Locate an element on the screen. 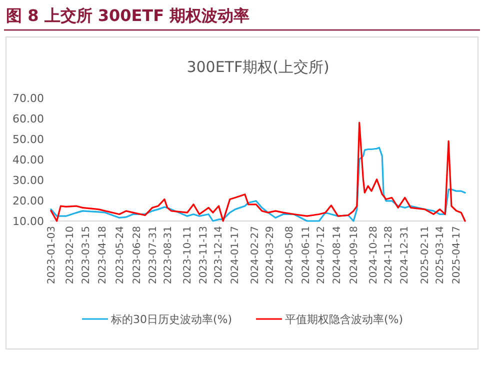 The image size is (485, 382). y-tick-label: 30.00 is located at coordinates (28, 180).